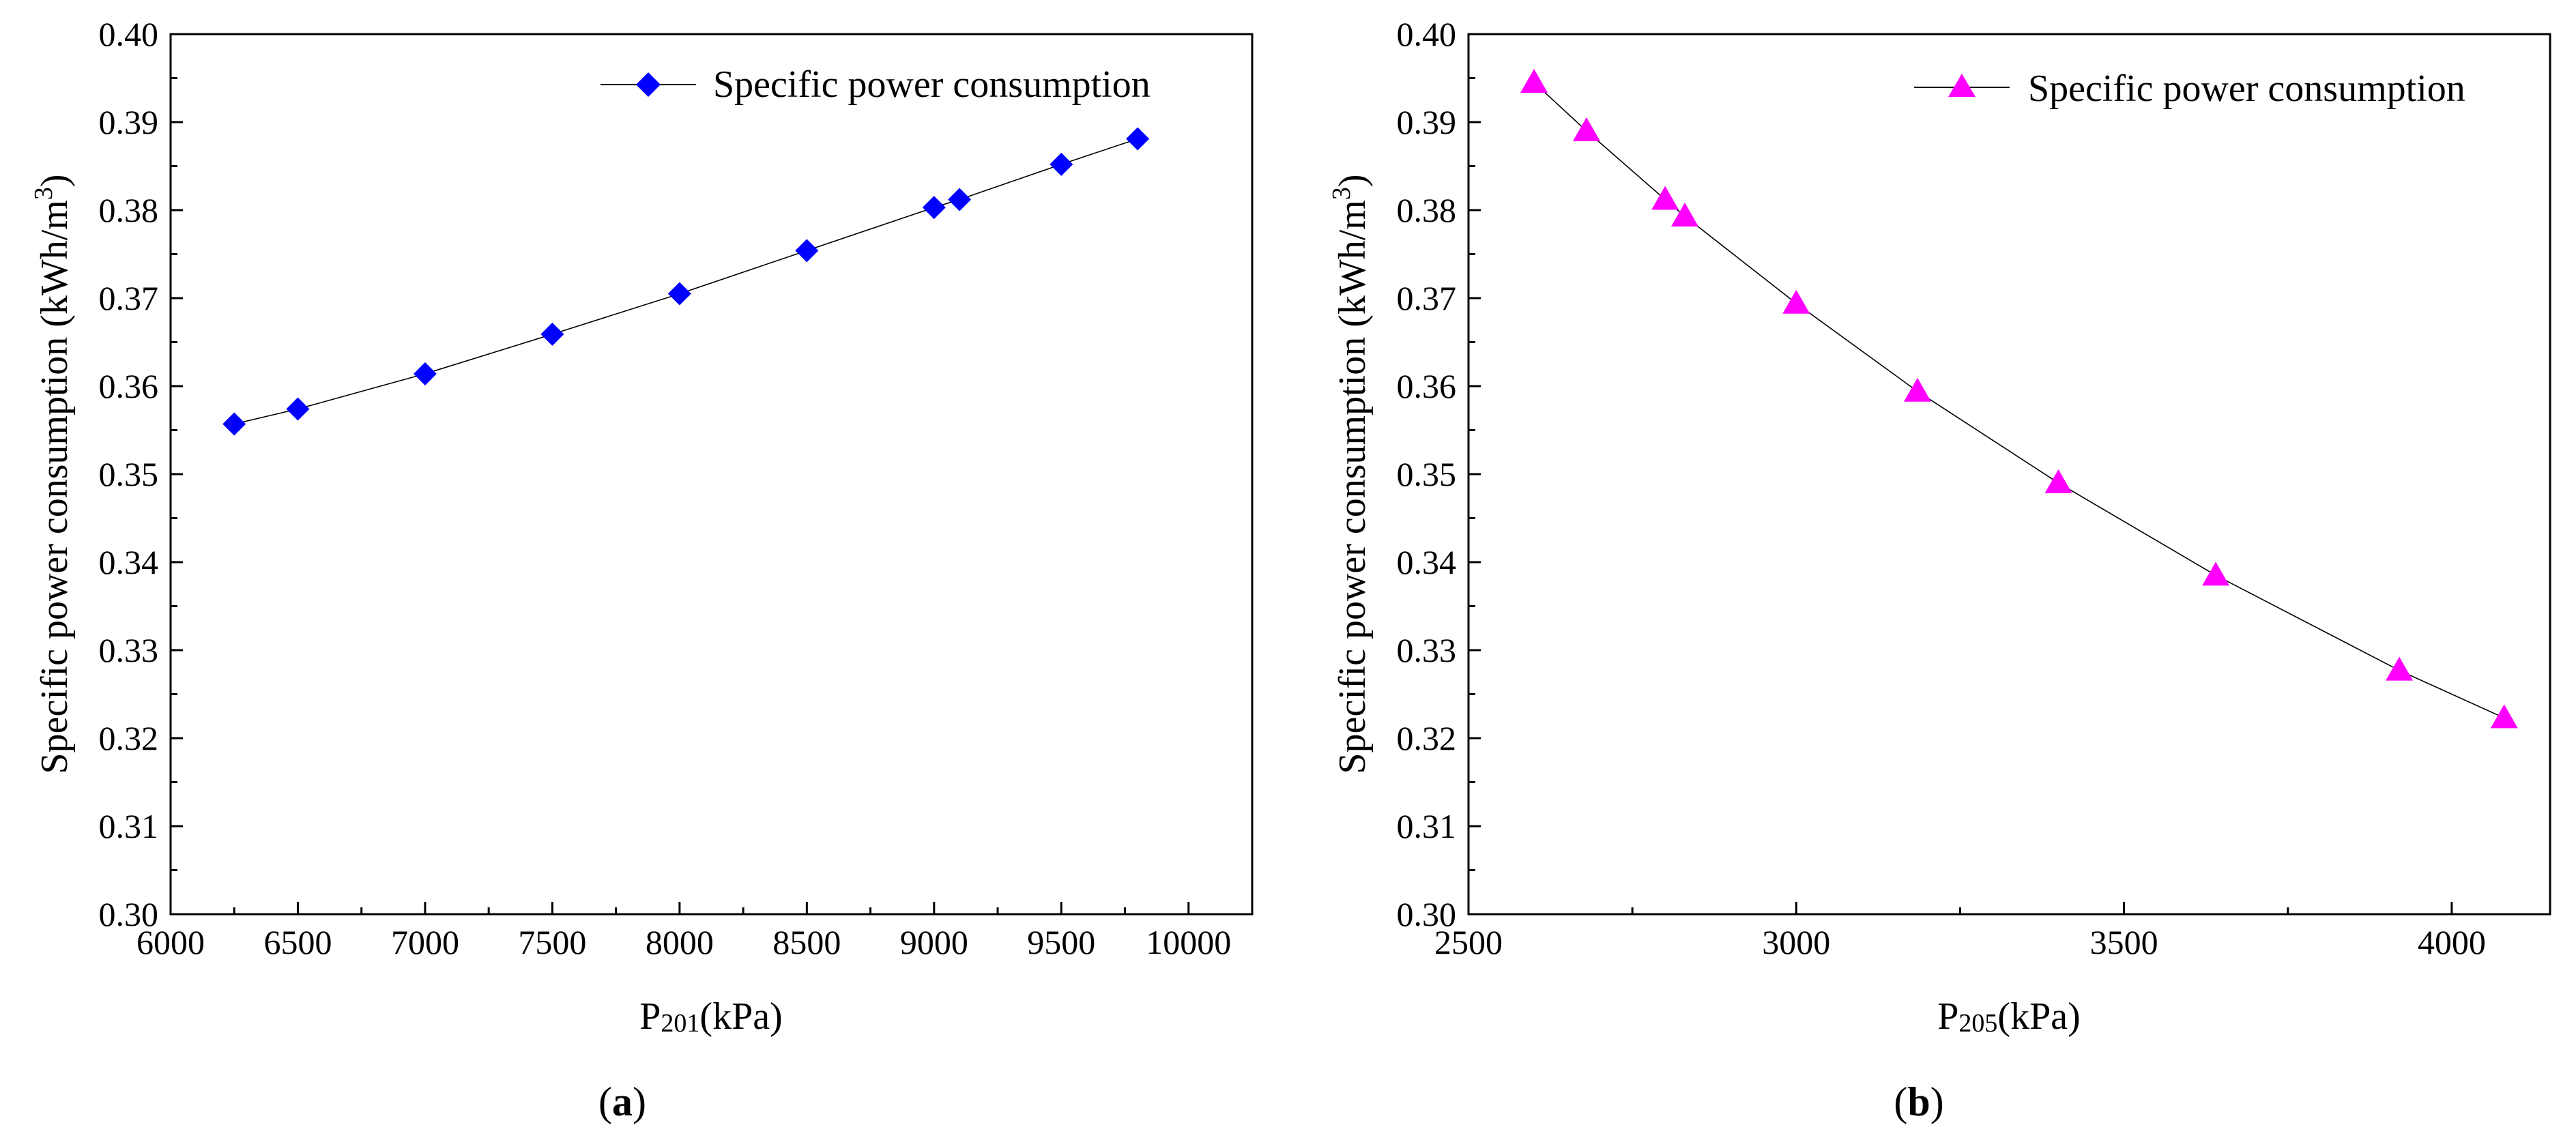  What do you see at coordinates (1469, 942) in the screenshot?
I see `x-tick-label: 2500` at bounding box center [1469, 942].